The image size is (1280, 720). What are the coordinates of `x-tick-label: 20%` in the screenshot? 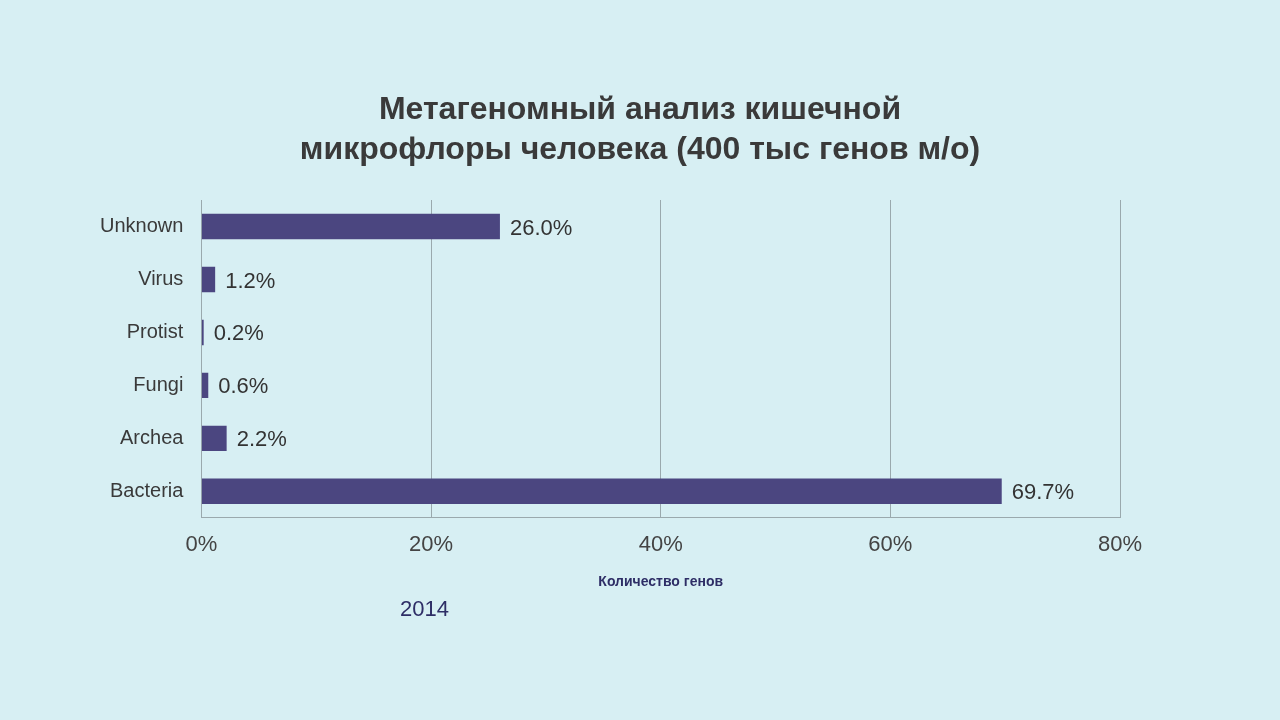 It's located at (431, 544).